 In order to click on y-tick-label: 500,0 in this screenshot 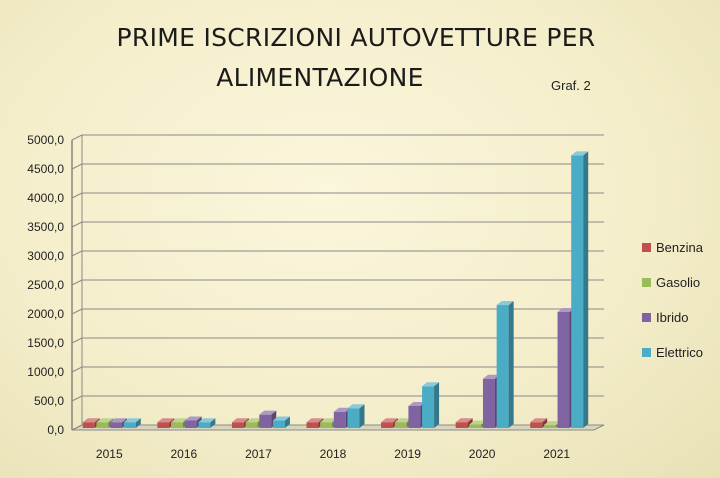, I will do `click(49, 401)`.